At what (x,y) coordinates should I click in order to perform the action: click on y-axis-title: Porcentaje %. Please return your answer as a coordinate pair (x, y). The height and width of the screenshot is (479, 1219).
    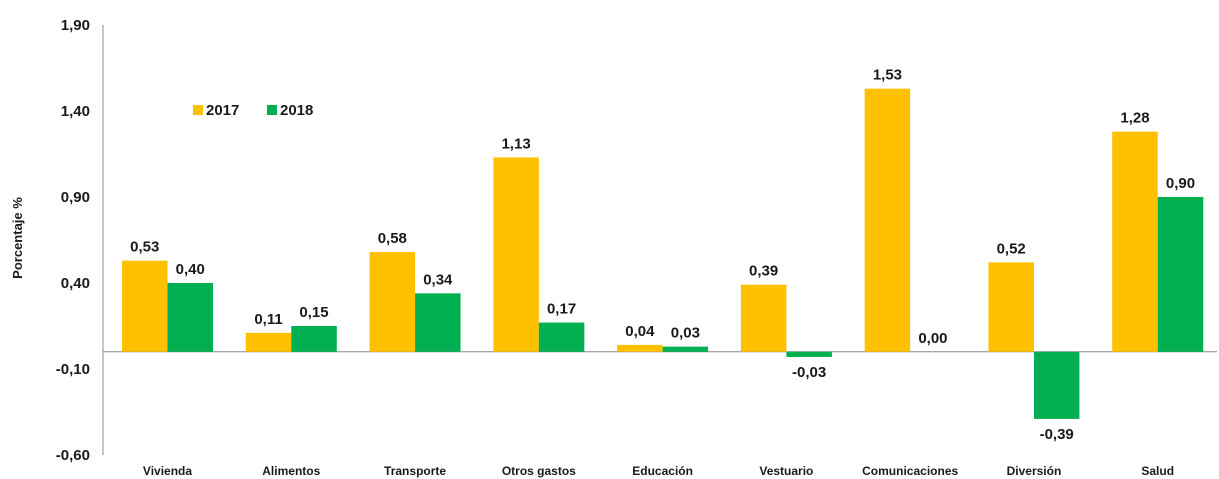
    Looking at the image, I should click on (17, 238).